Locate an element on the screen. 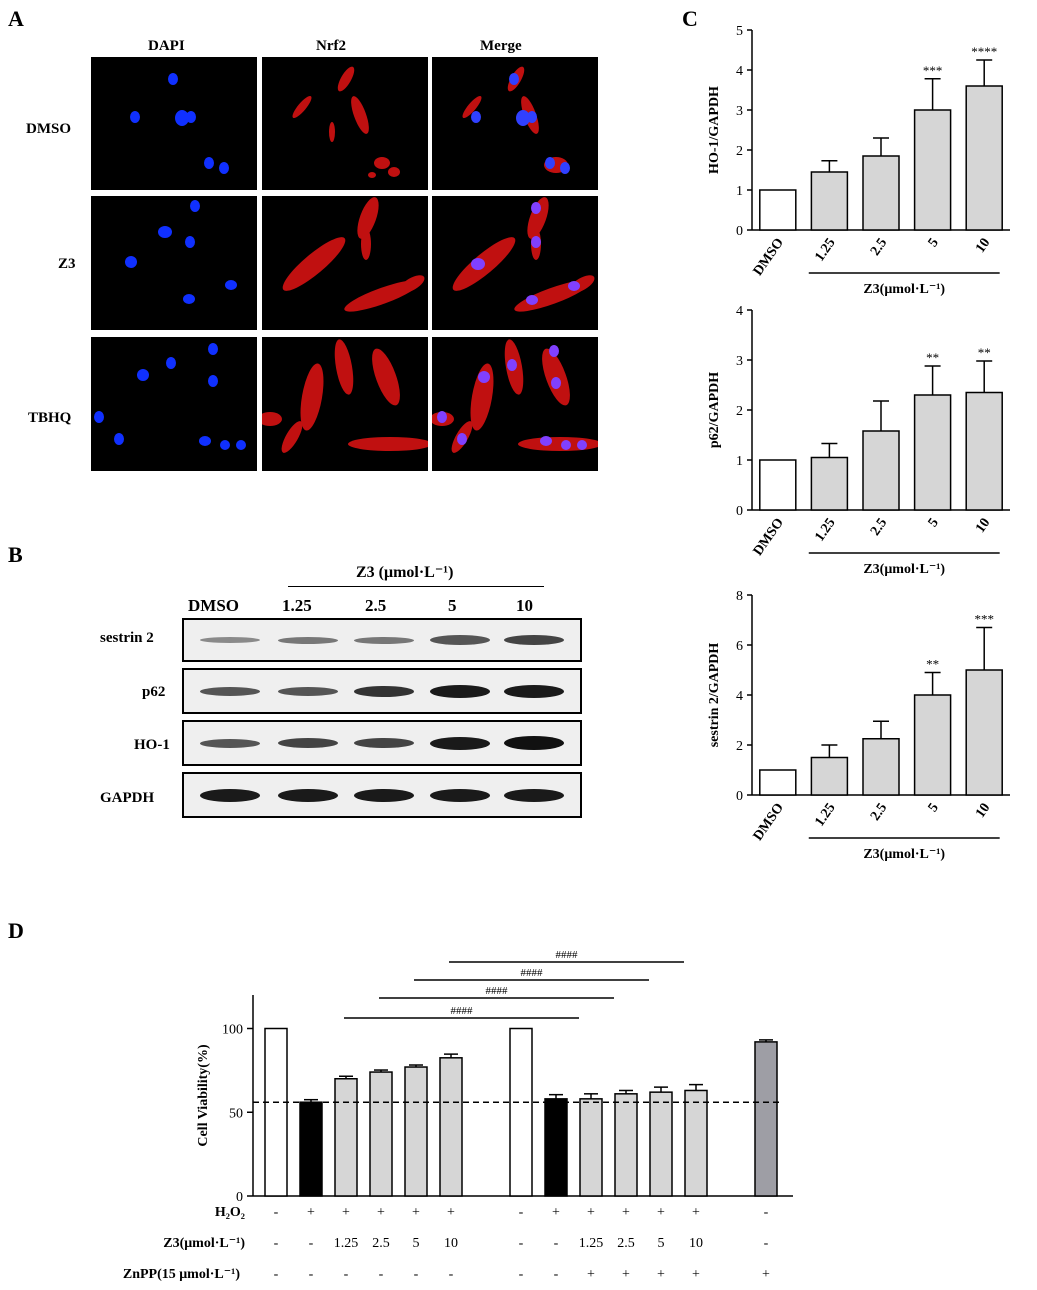 The height and width of the screenshot is (1290, 1037). col-label-nrf2: Nrf2 is located at coordinates (331, 46).